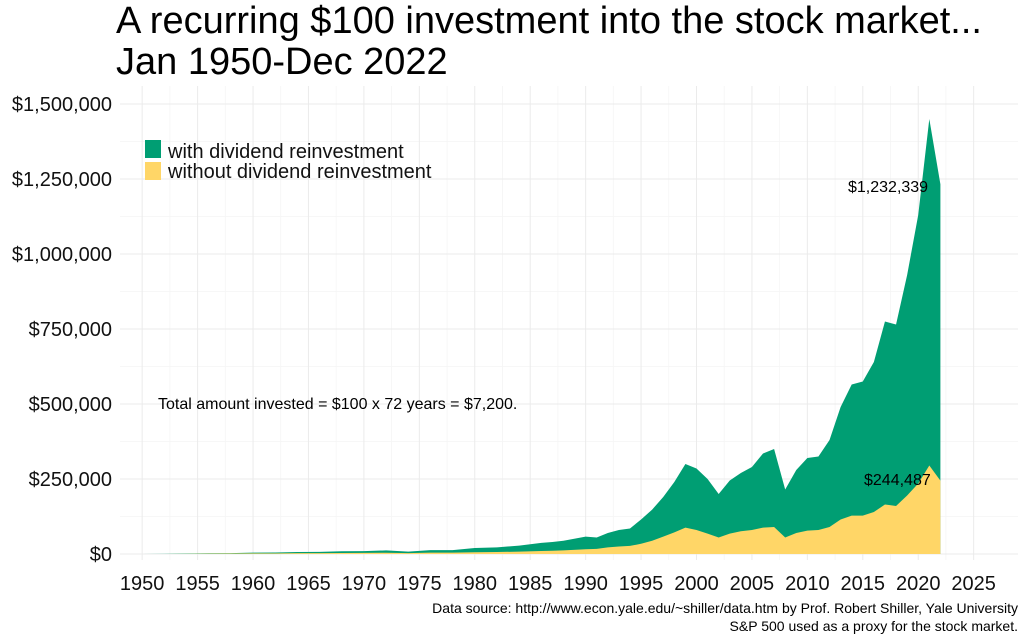  What do you see at coordinates (364, 584) in the screenshot?
I see `x-tick-label: 1970` at bounding box center [364, 584].